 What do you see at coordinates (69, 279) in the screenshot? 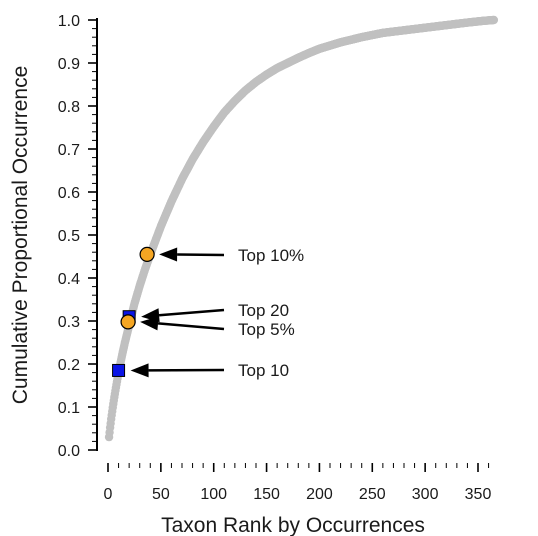
I see `y-tick-label: 0.4` at bounding box center [69, 279].